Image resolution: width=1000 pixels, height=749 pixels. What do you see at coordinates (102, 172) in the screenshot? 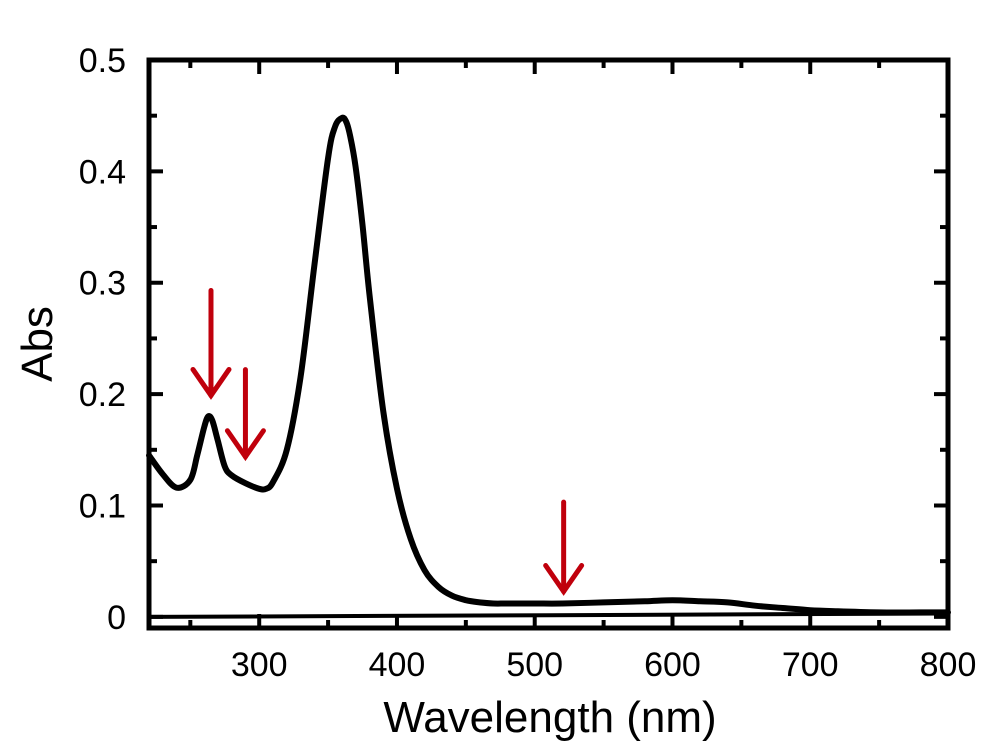
I see `y-tick-label: 0.4` at bounding box center [102, 172].